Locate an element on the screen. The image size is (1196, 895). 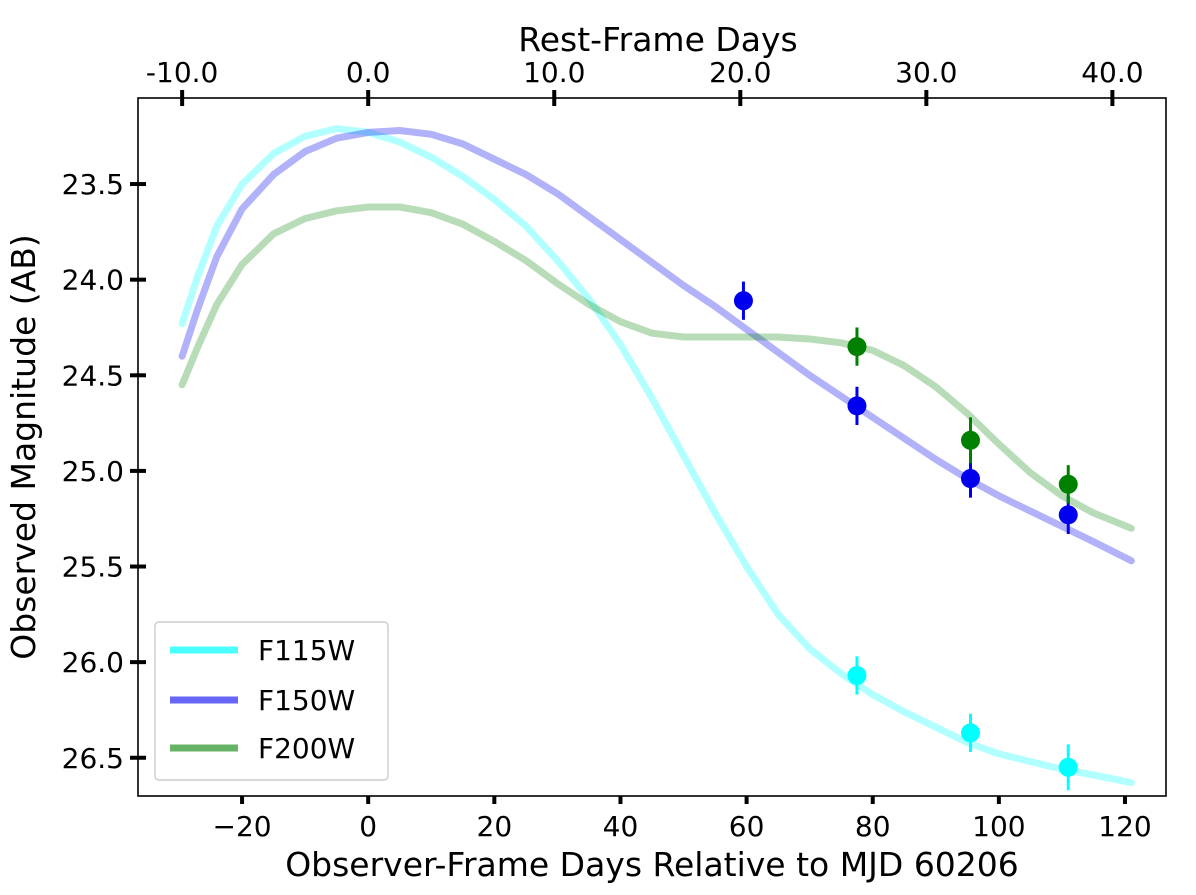
top-tick-label: 10.0 is located at coordinates (554, 72).